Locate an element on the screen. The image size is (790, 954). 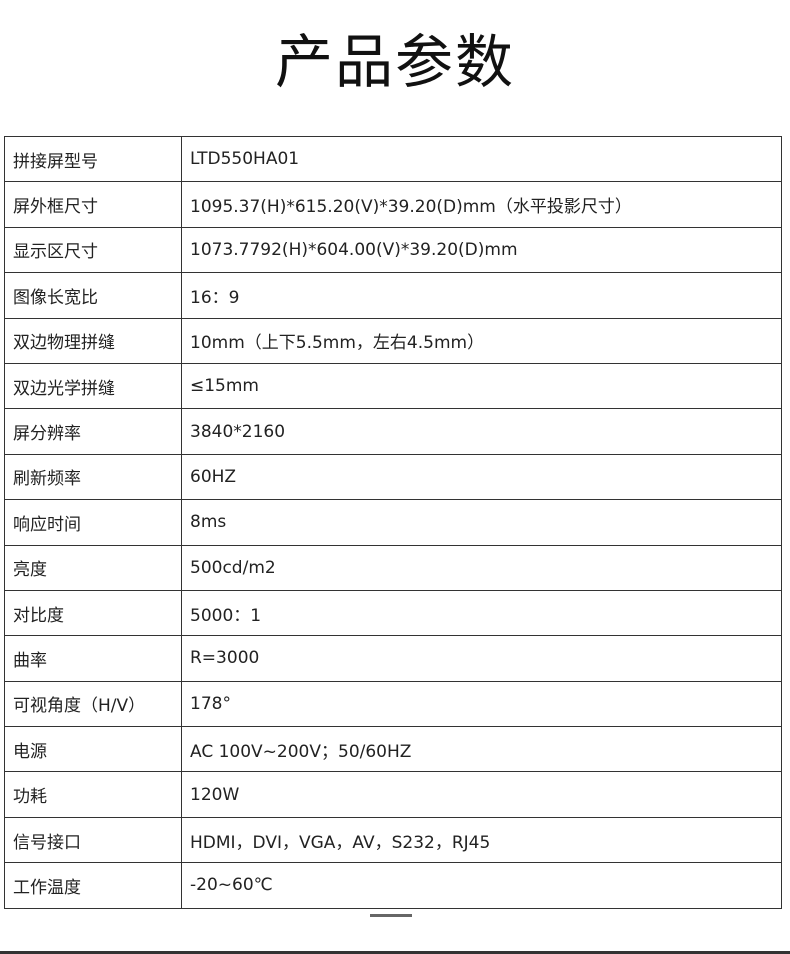
spec-value: -20~60℃ is located at coordinates (481, 885).